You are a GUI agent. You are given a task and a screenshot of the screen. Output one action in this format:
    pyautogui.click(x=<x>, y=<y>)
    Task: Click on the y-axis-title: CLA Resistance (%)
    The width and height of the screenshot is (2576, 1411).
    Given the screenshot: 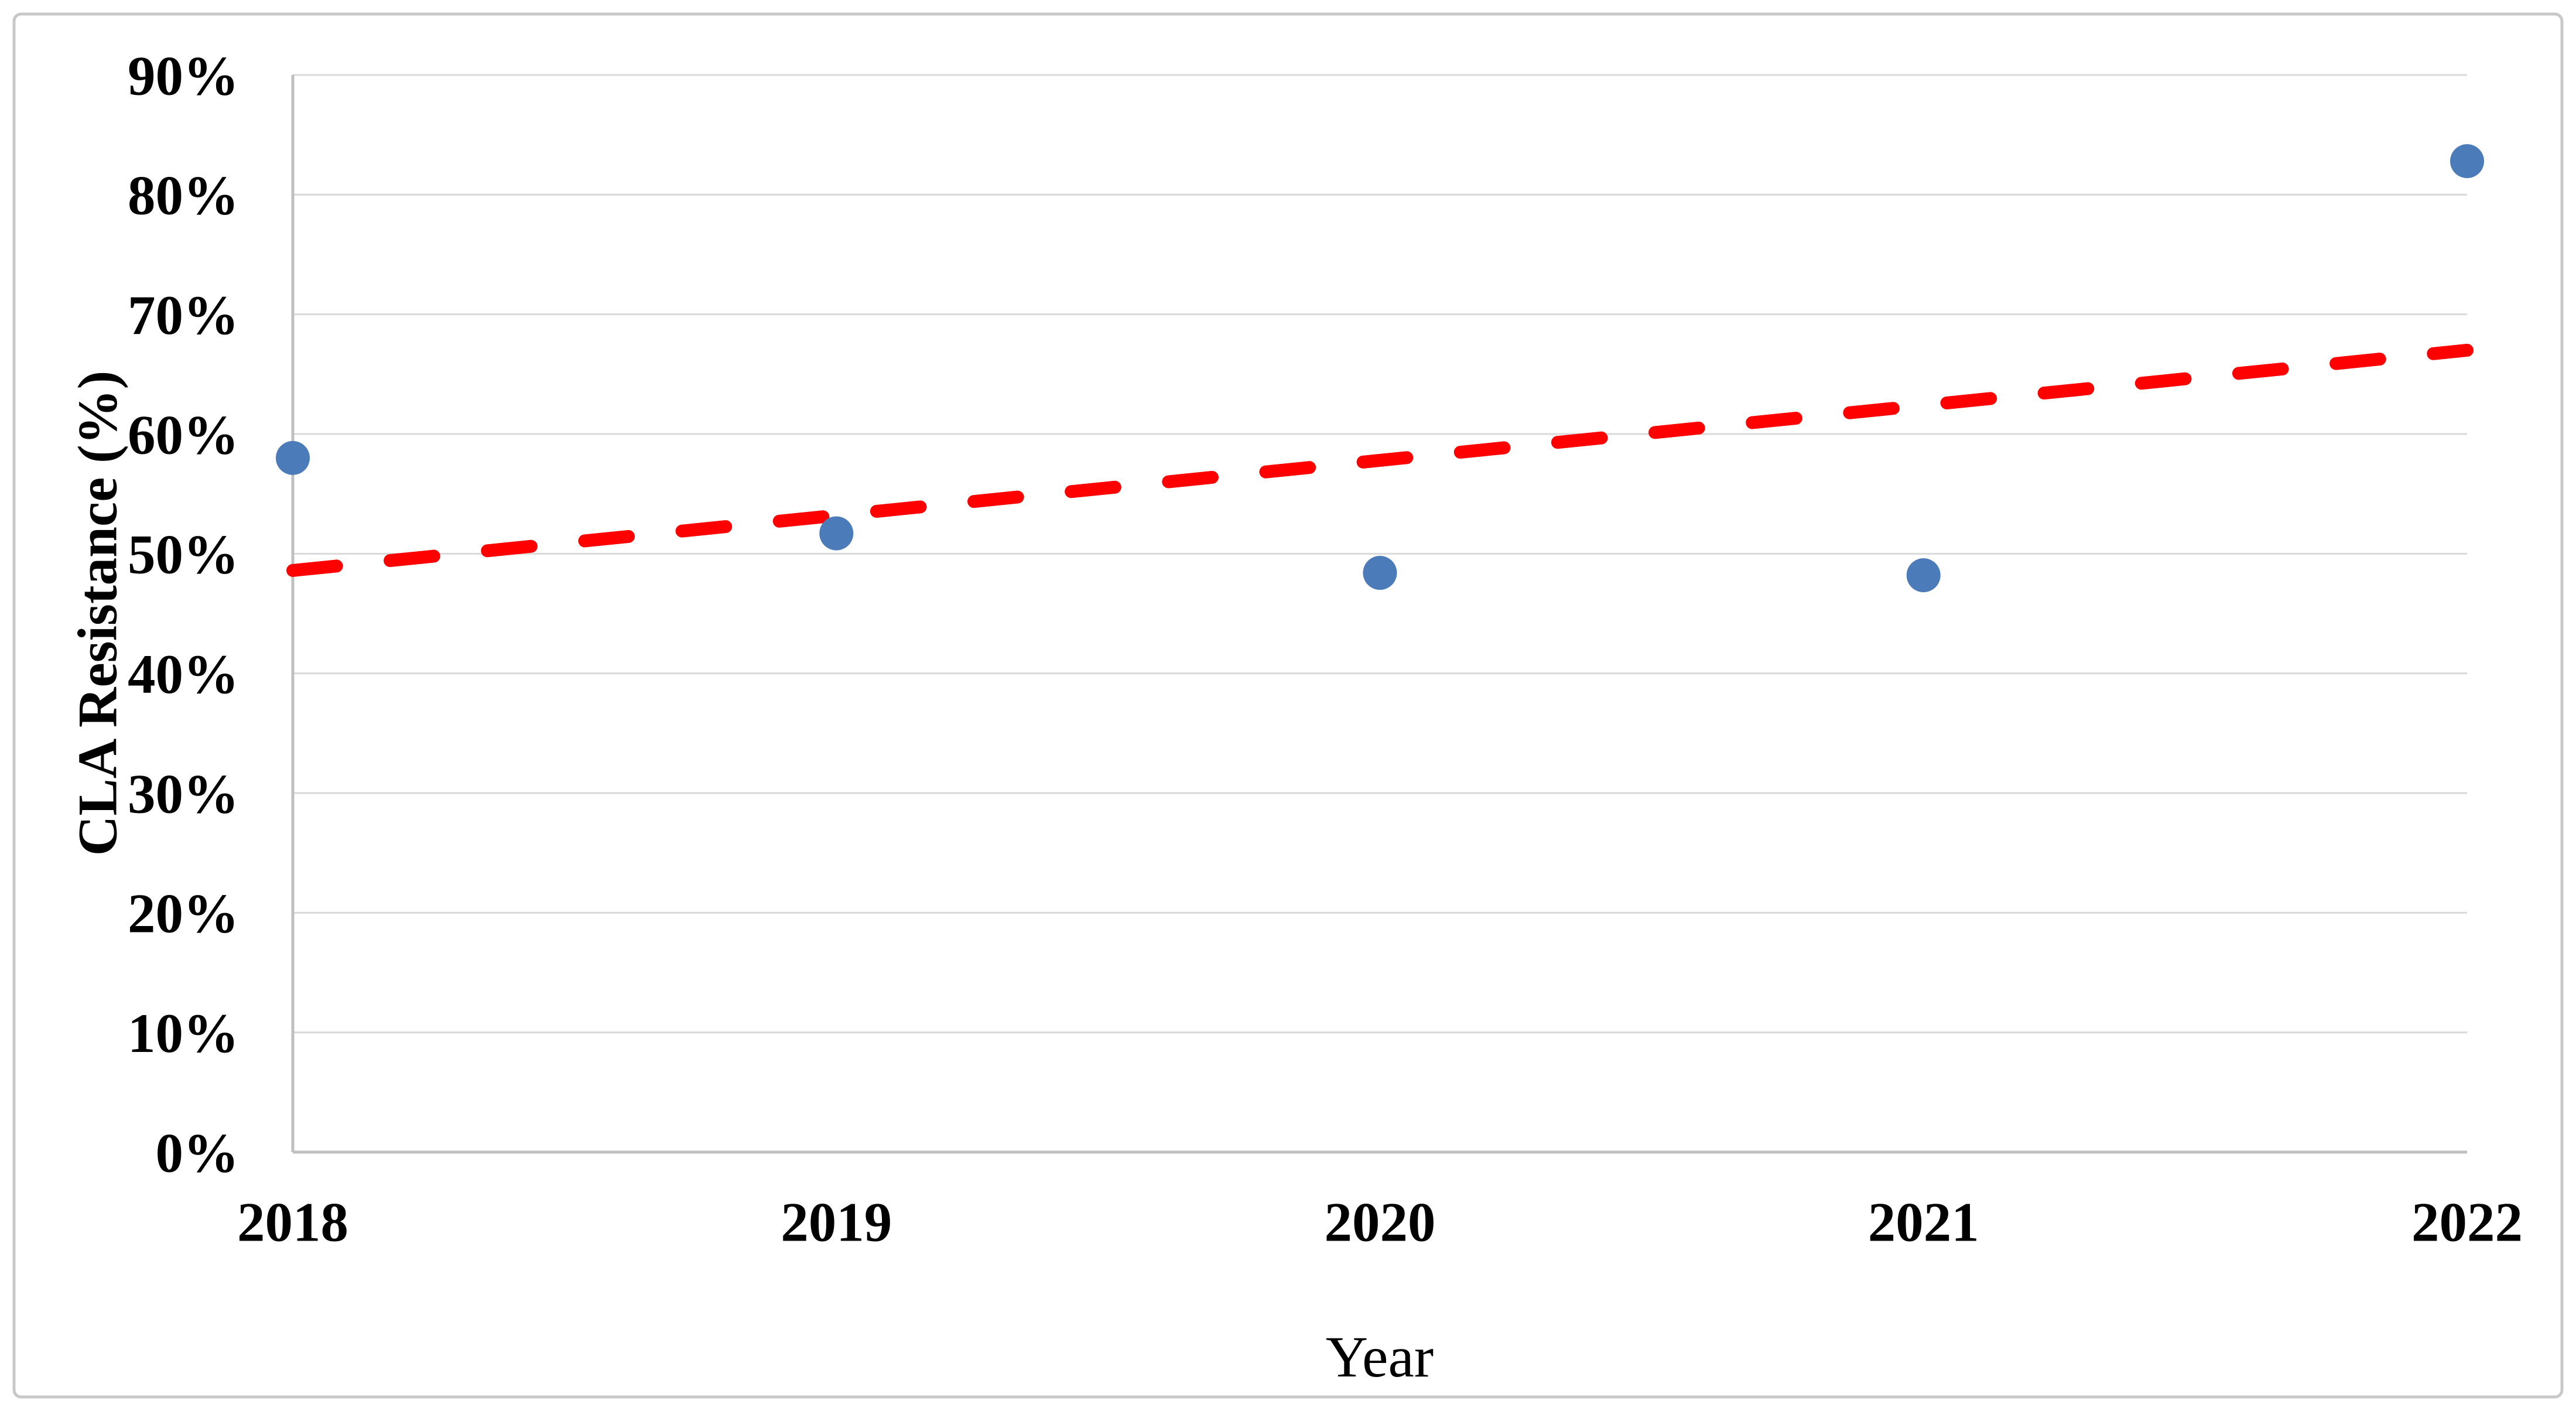 What is the action you would take?
    pyautogui.click(x=97, y=613)
    